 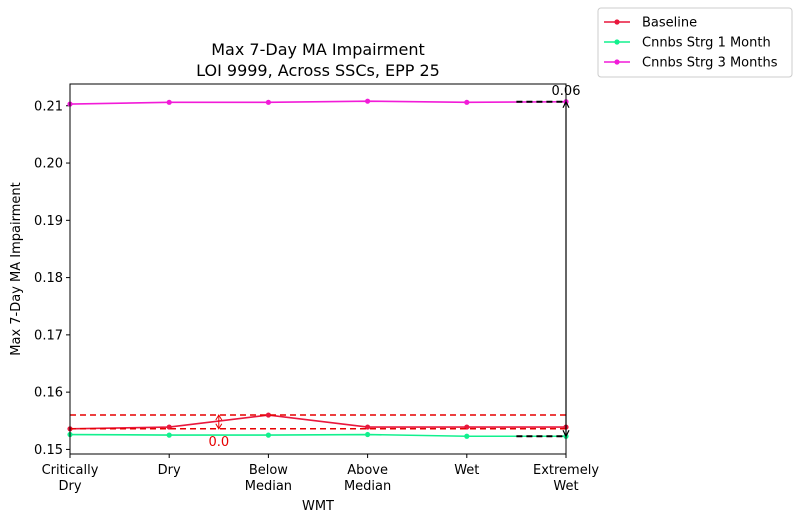 I want to click on x-tick-label: Above Median, so click(x=367, y=478).